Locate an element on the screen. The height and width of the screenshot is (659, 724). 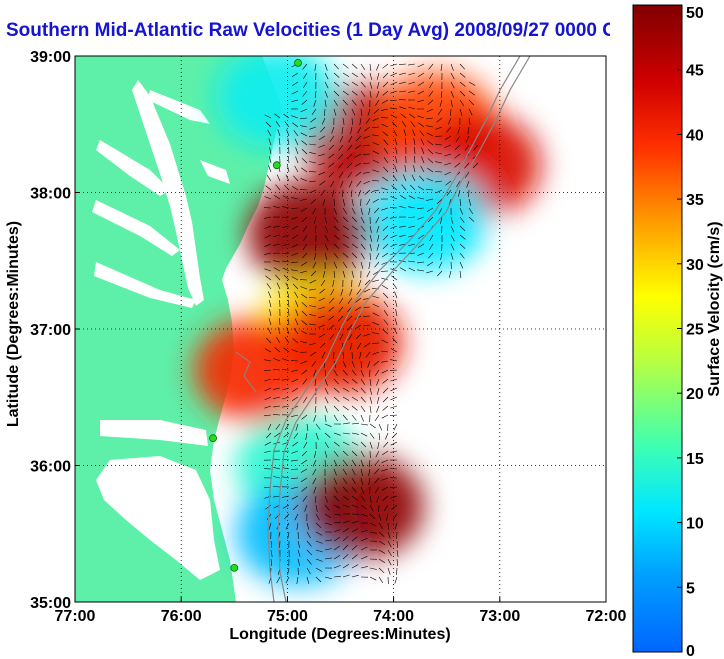
colorbar-tick-label: 30 is located at coordinates (695, 265).